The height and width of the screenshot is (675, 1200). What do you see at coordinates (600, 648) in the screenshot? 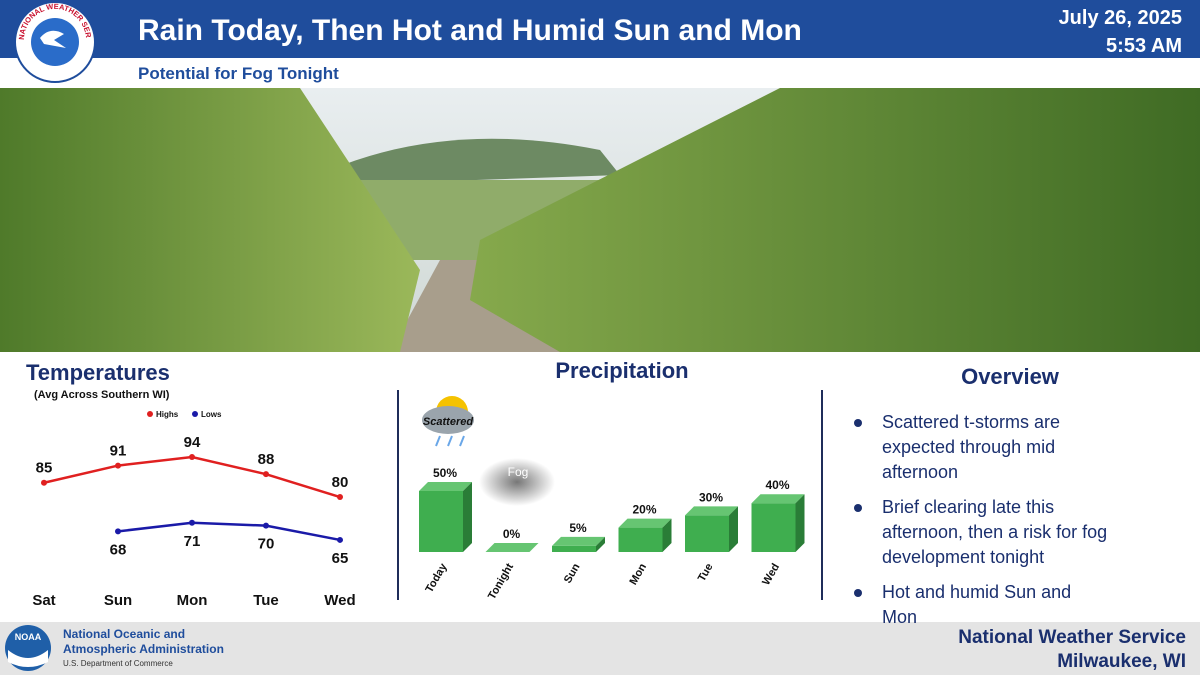
I see `footer-bar` at bounding box center [600, 648].